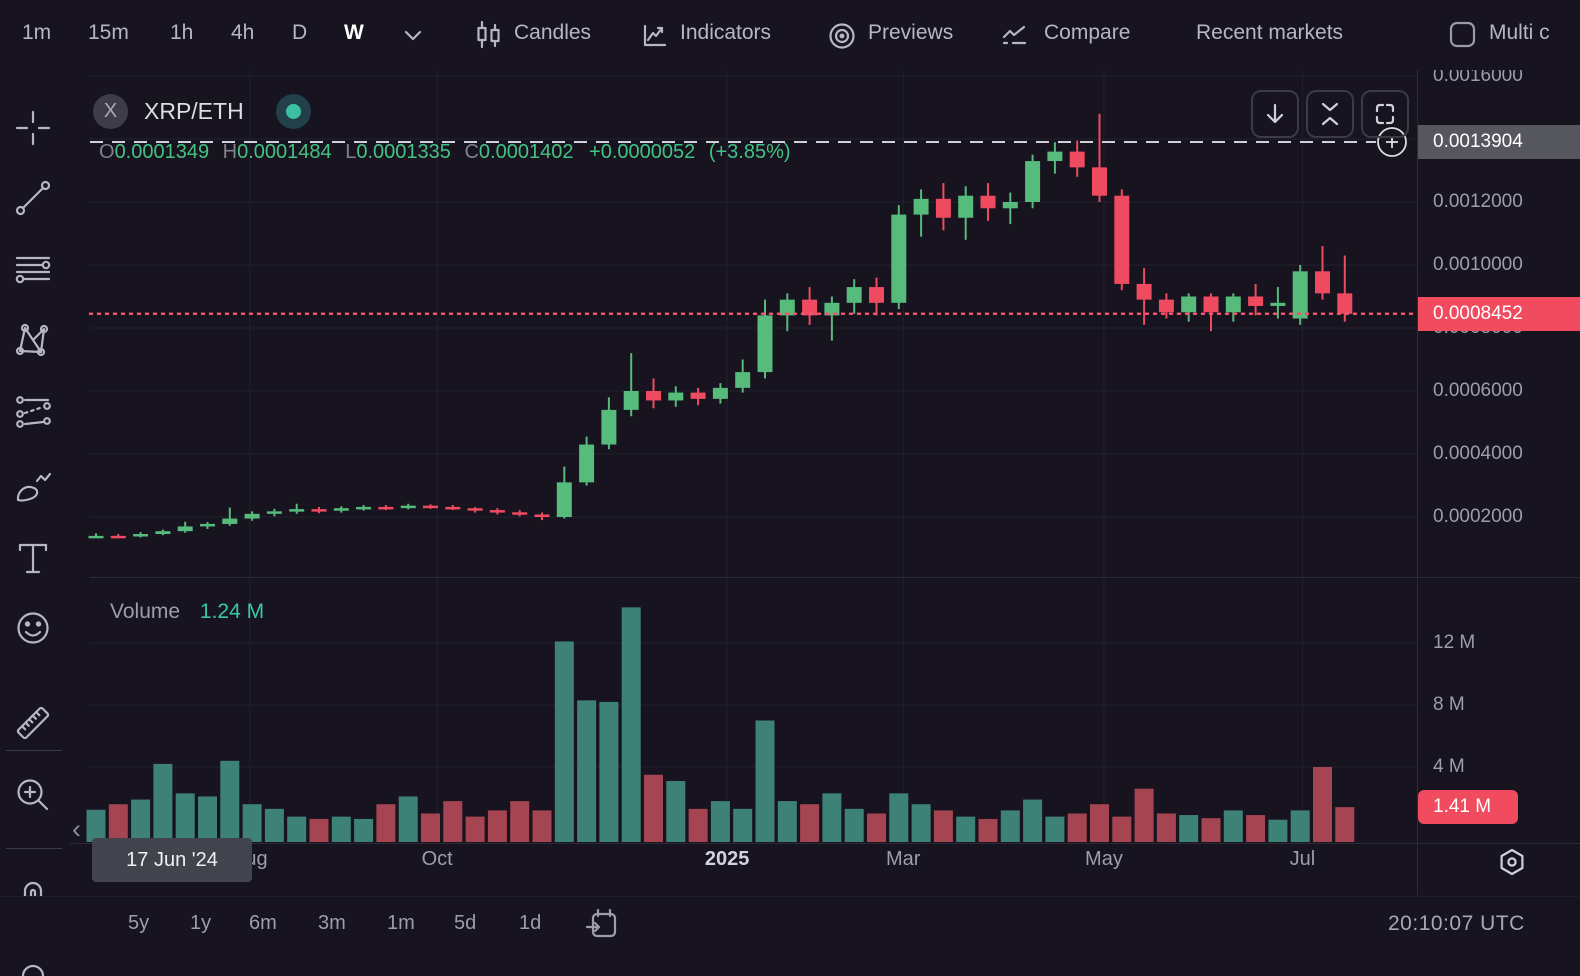 The height and width of the screenshot is (976, 1580). I want to click on scroll-to-recent-button, so click(1275, 114).